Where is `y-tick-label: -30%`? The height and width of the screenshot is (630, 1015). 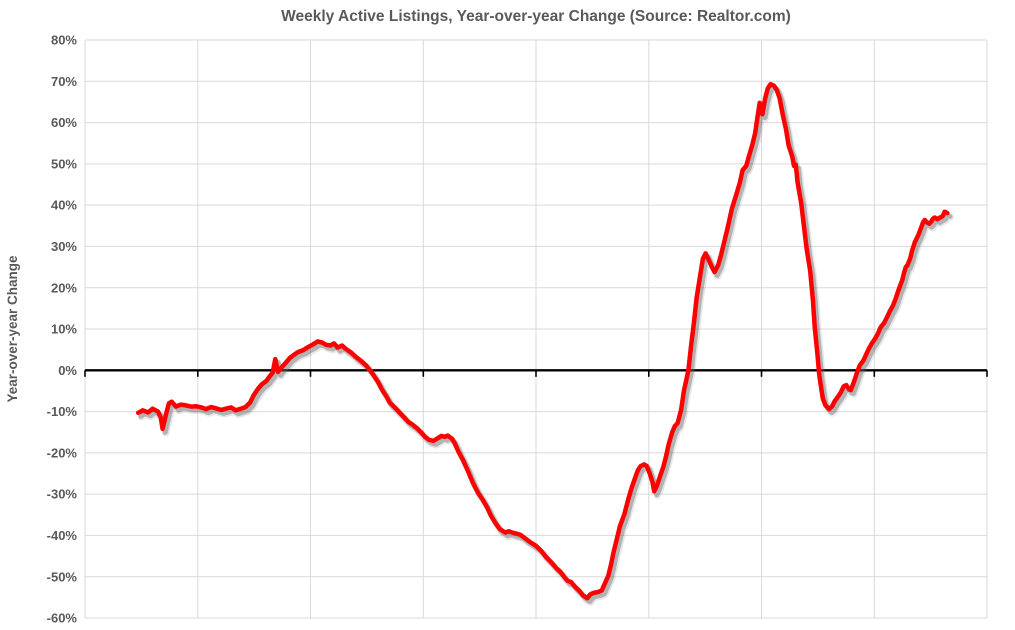 y-tick-label: -30% is located at coordinates (62, 494).